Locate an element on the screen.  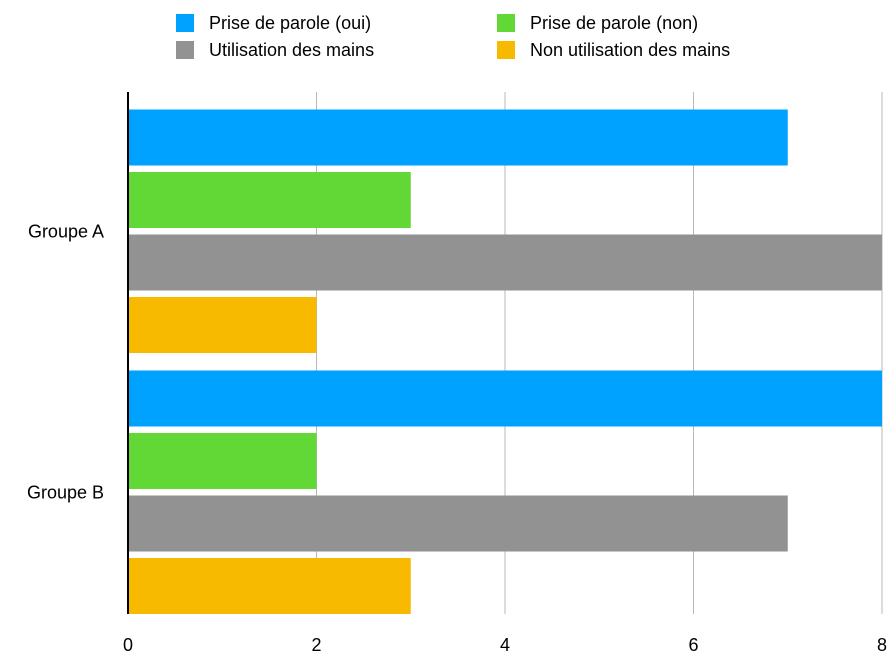
x-tick-label: 2 is located at coordinates (316, 645).